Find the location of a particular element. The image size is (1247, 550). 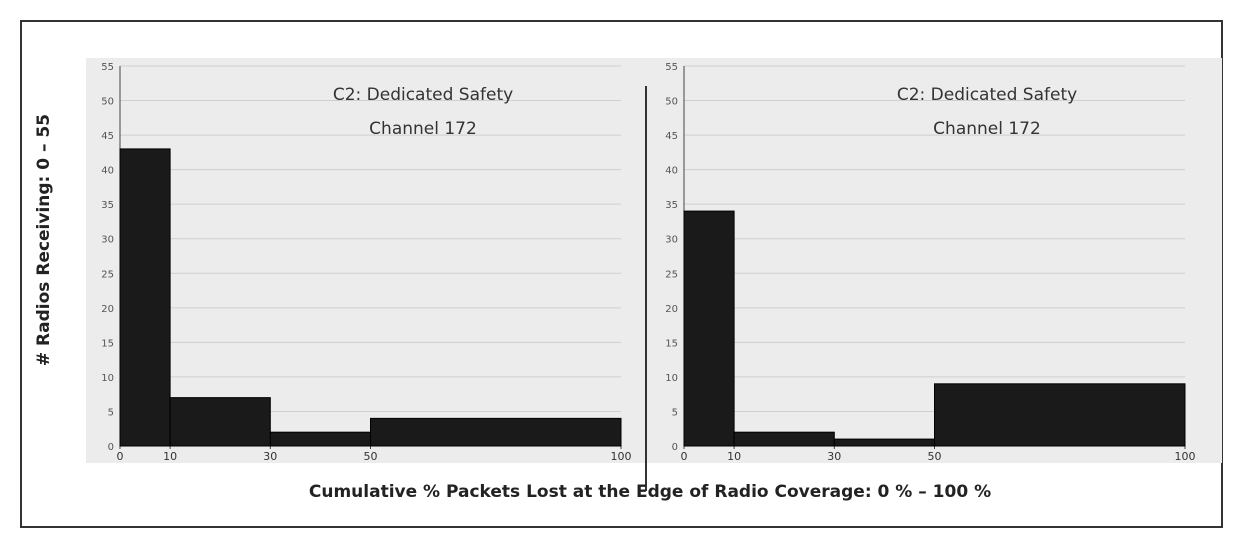

y-axis-label-container: # Radios Receiving: 0 – 55 is located at coordinates (44, 240).